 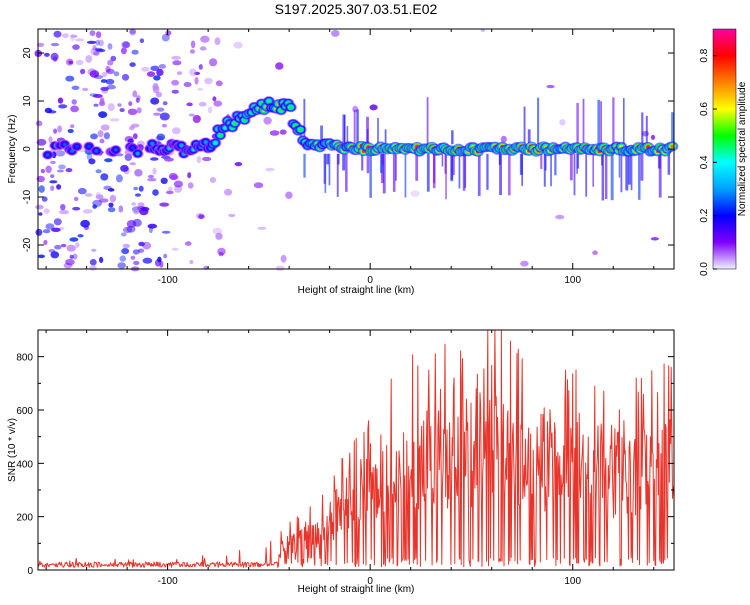 What do you see at coordinates (356, 9) in the screenshot?
I see `figure-title: S197.2025.307.03.51.E02` at bounding box center [356, 9].